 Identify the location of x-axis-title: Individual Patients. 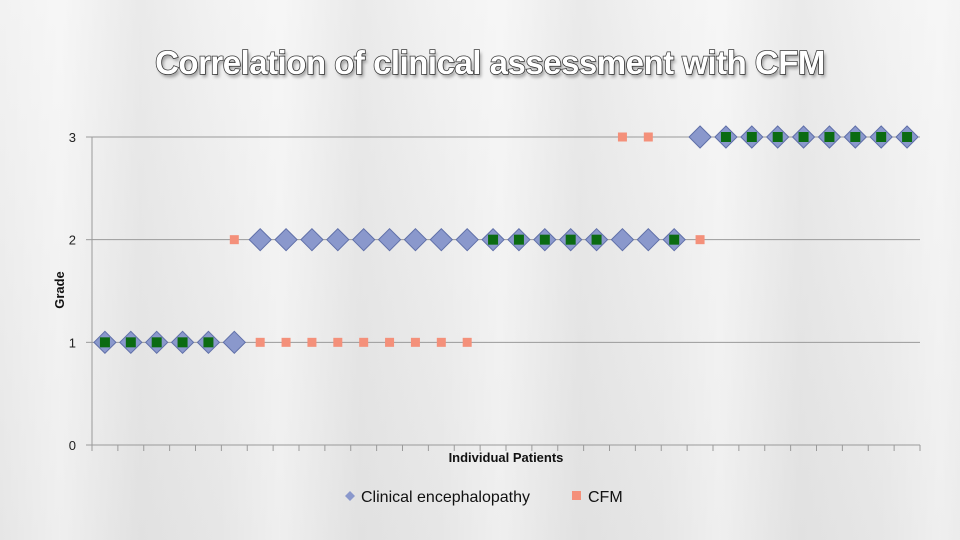
(506, 457).